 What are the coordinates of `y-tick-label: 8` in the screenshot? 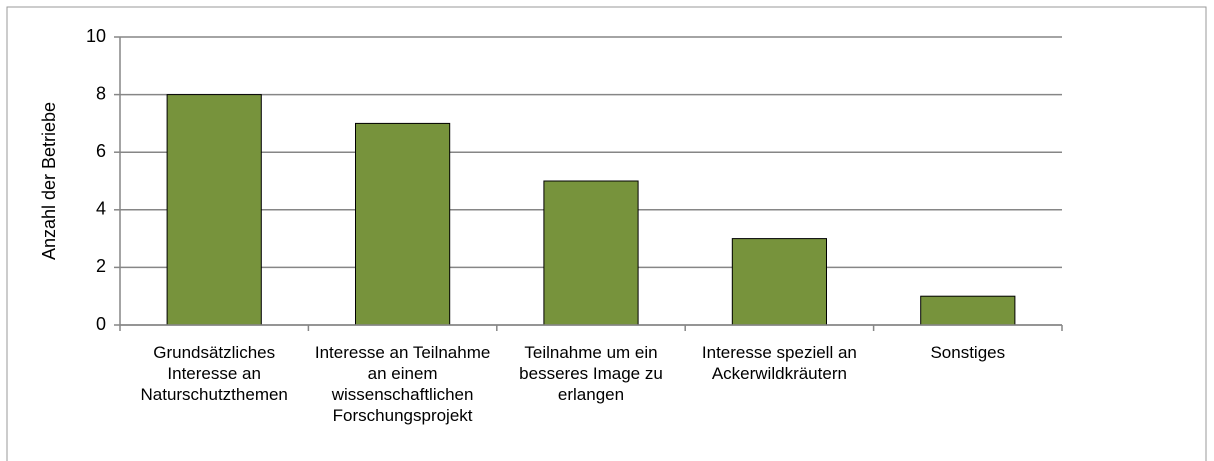 It's located at (101, 93).